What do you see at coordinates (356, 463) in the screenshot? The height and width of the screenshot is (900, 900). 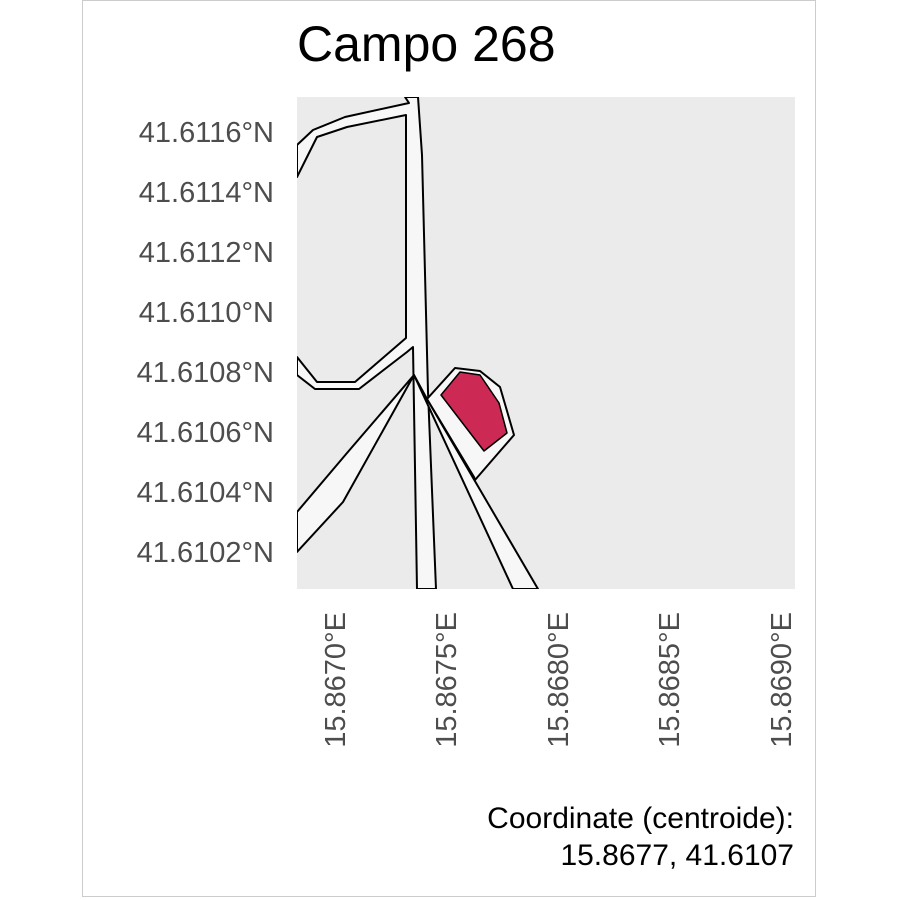 I see `road-diagonal-left` at bounding box center [356, 463].